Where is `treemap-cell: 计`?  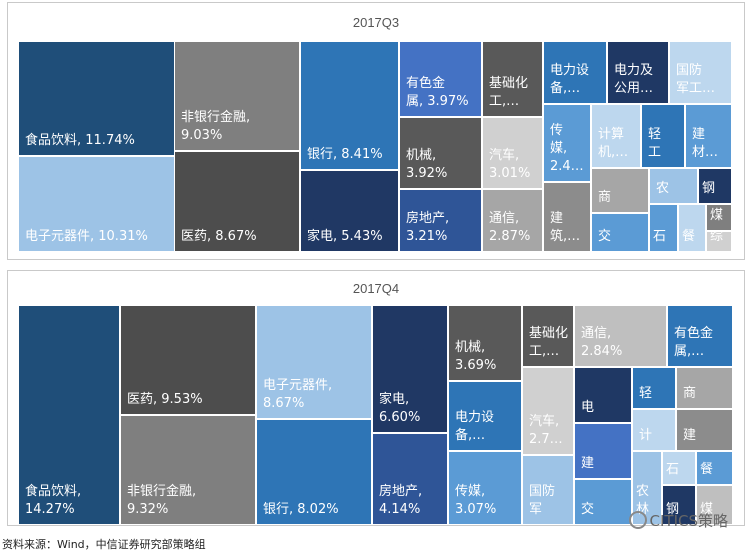
treemap-cell: 计 is located at coordinates (654, 430).